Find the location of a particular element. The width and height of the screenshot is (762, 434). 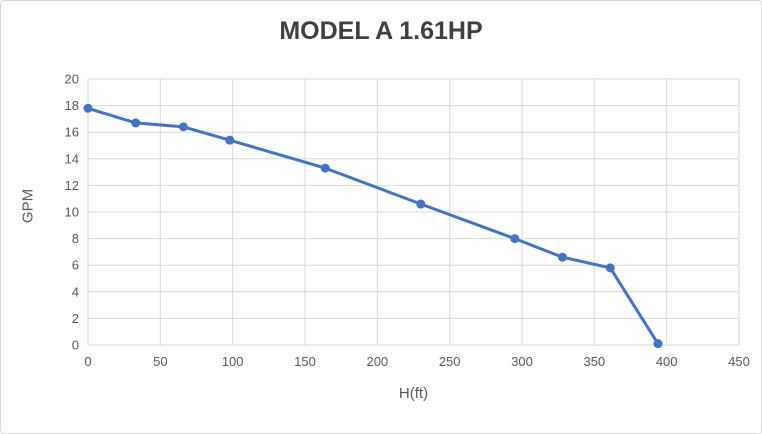

y-tick-label: 18 is located at coordinates (72, 105).